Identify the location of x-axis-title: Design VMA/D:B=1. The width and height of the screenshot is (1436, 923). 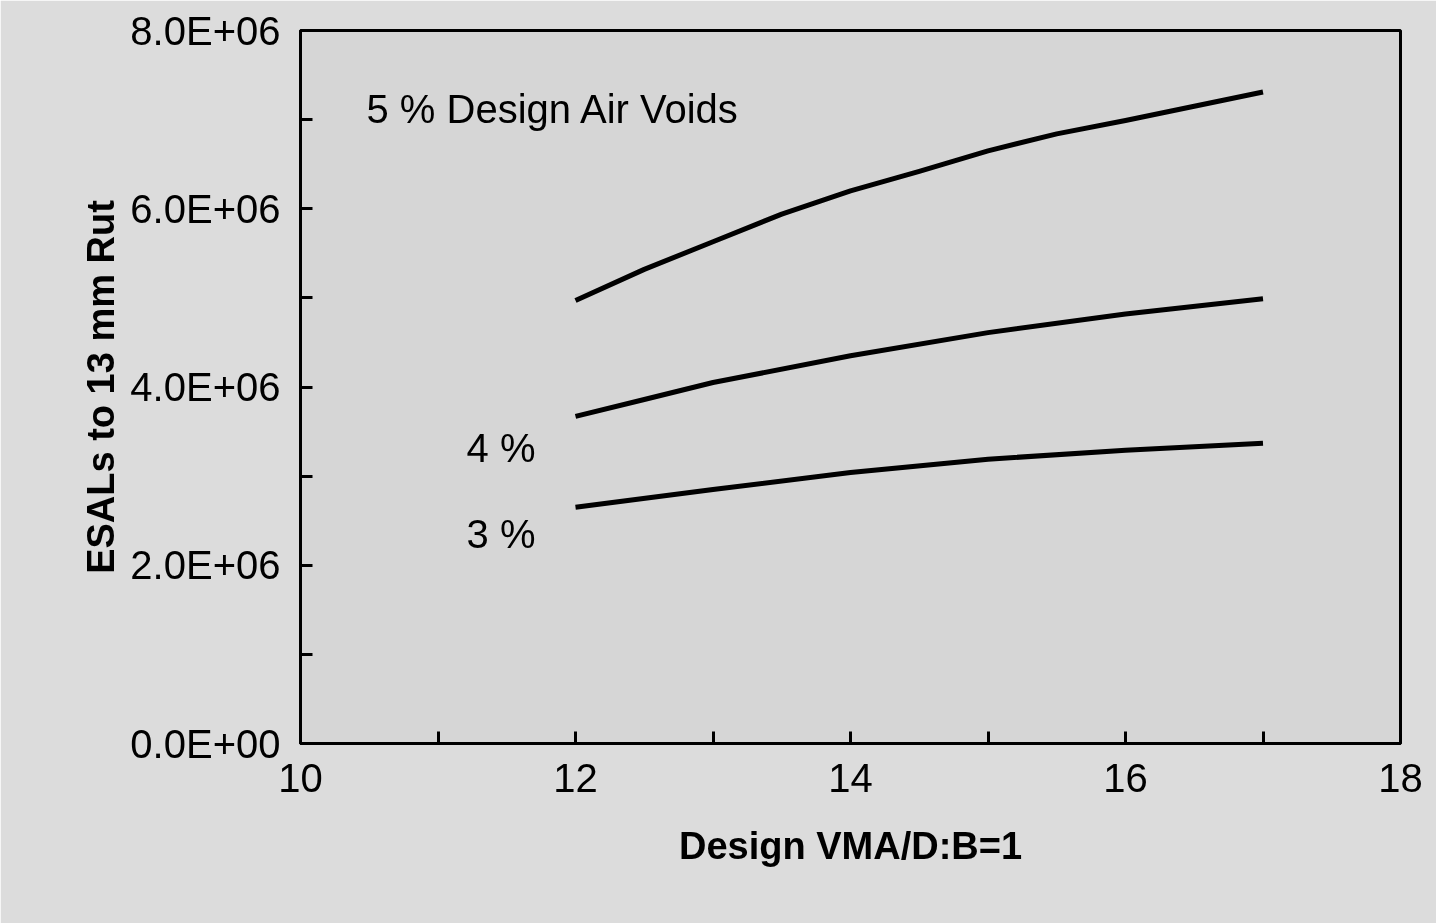
(850, 845).